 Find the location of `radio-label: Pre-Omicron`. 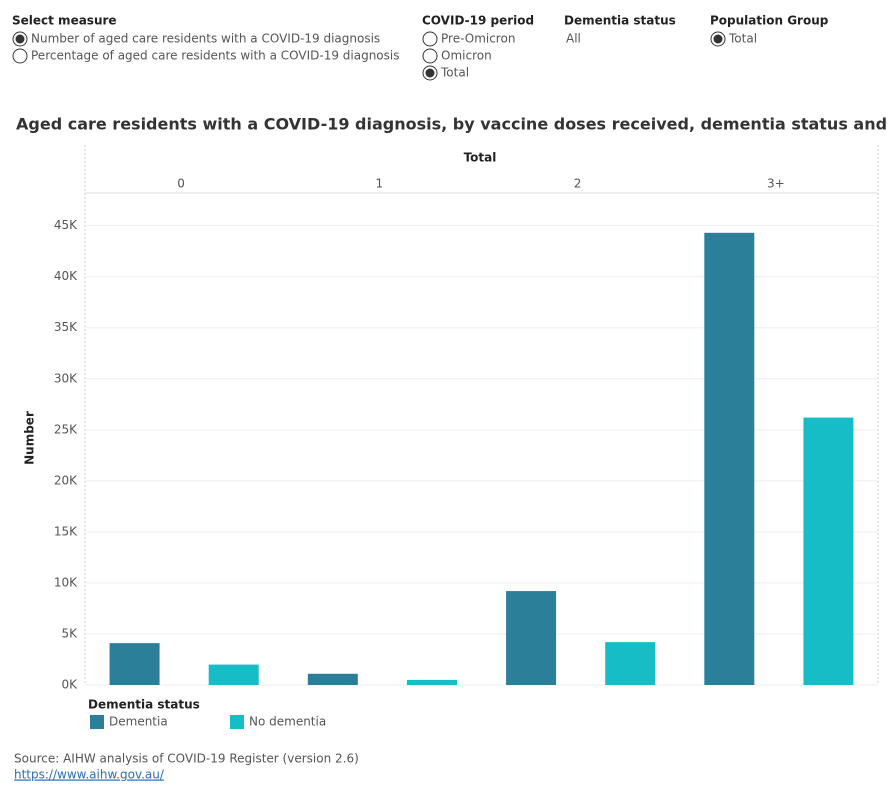

radio-label: Pre-Omicron is located at coordinates (478, 39).